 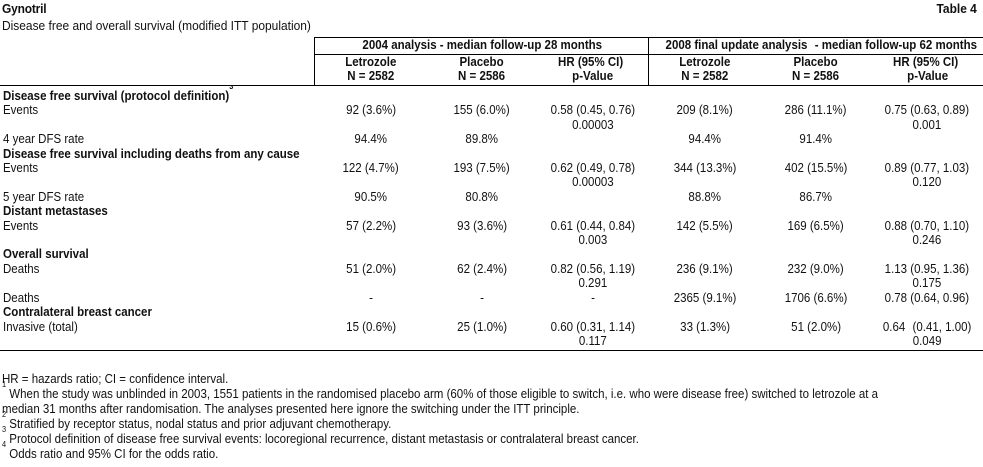 What do you see at coordinates (418, 196) in the screenshot?
I see `table-row: 5 year DFS rate 90.5% 80.8% 88.8% 86.7%` at bounding box center [418, 196].